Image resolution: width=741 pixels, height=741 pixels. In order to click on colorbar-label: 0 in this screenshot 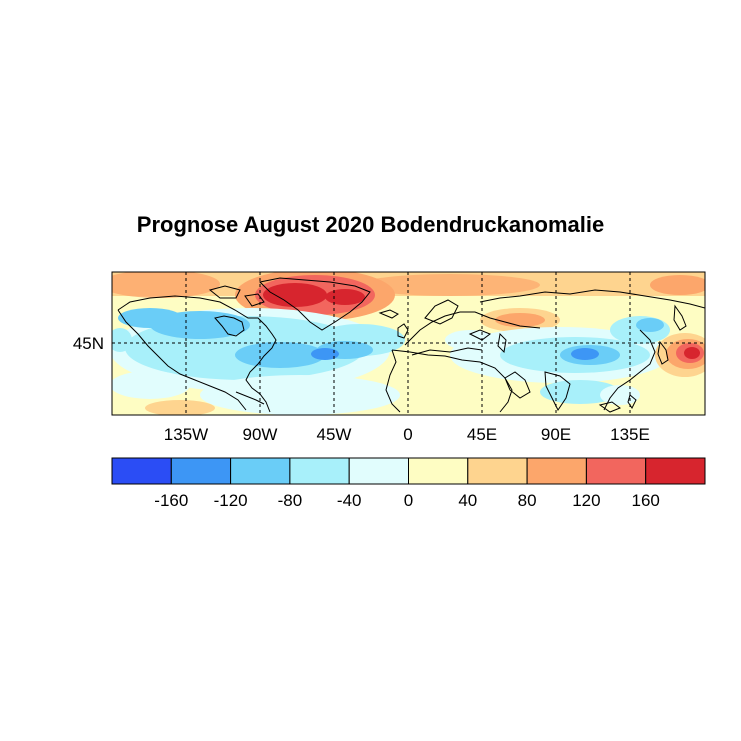, I will do `click(408, 500)`.